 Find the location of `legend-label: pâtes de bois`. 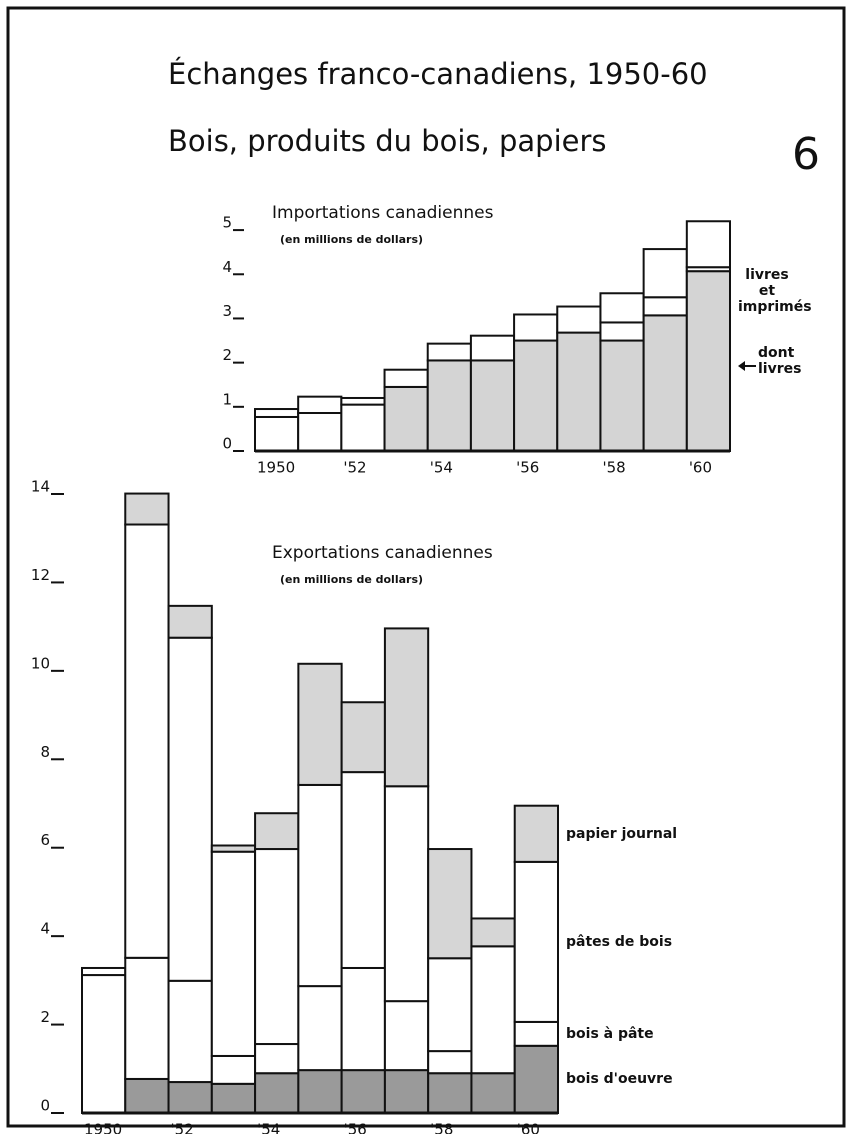

legend-label: pâtes de bois is located at coordinates (619, 941).